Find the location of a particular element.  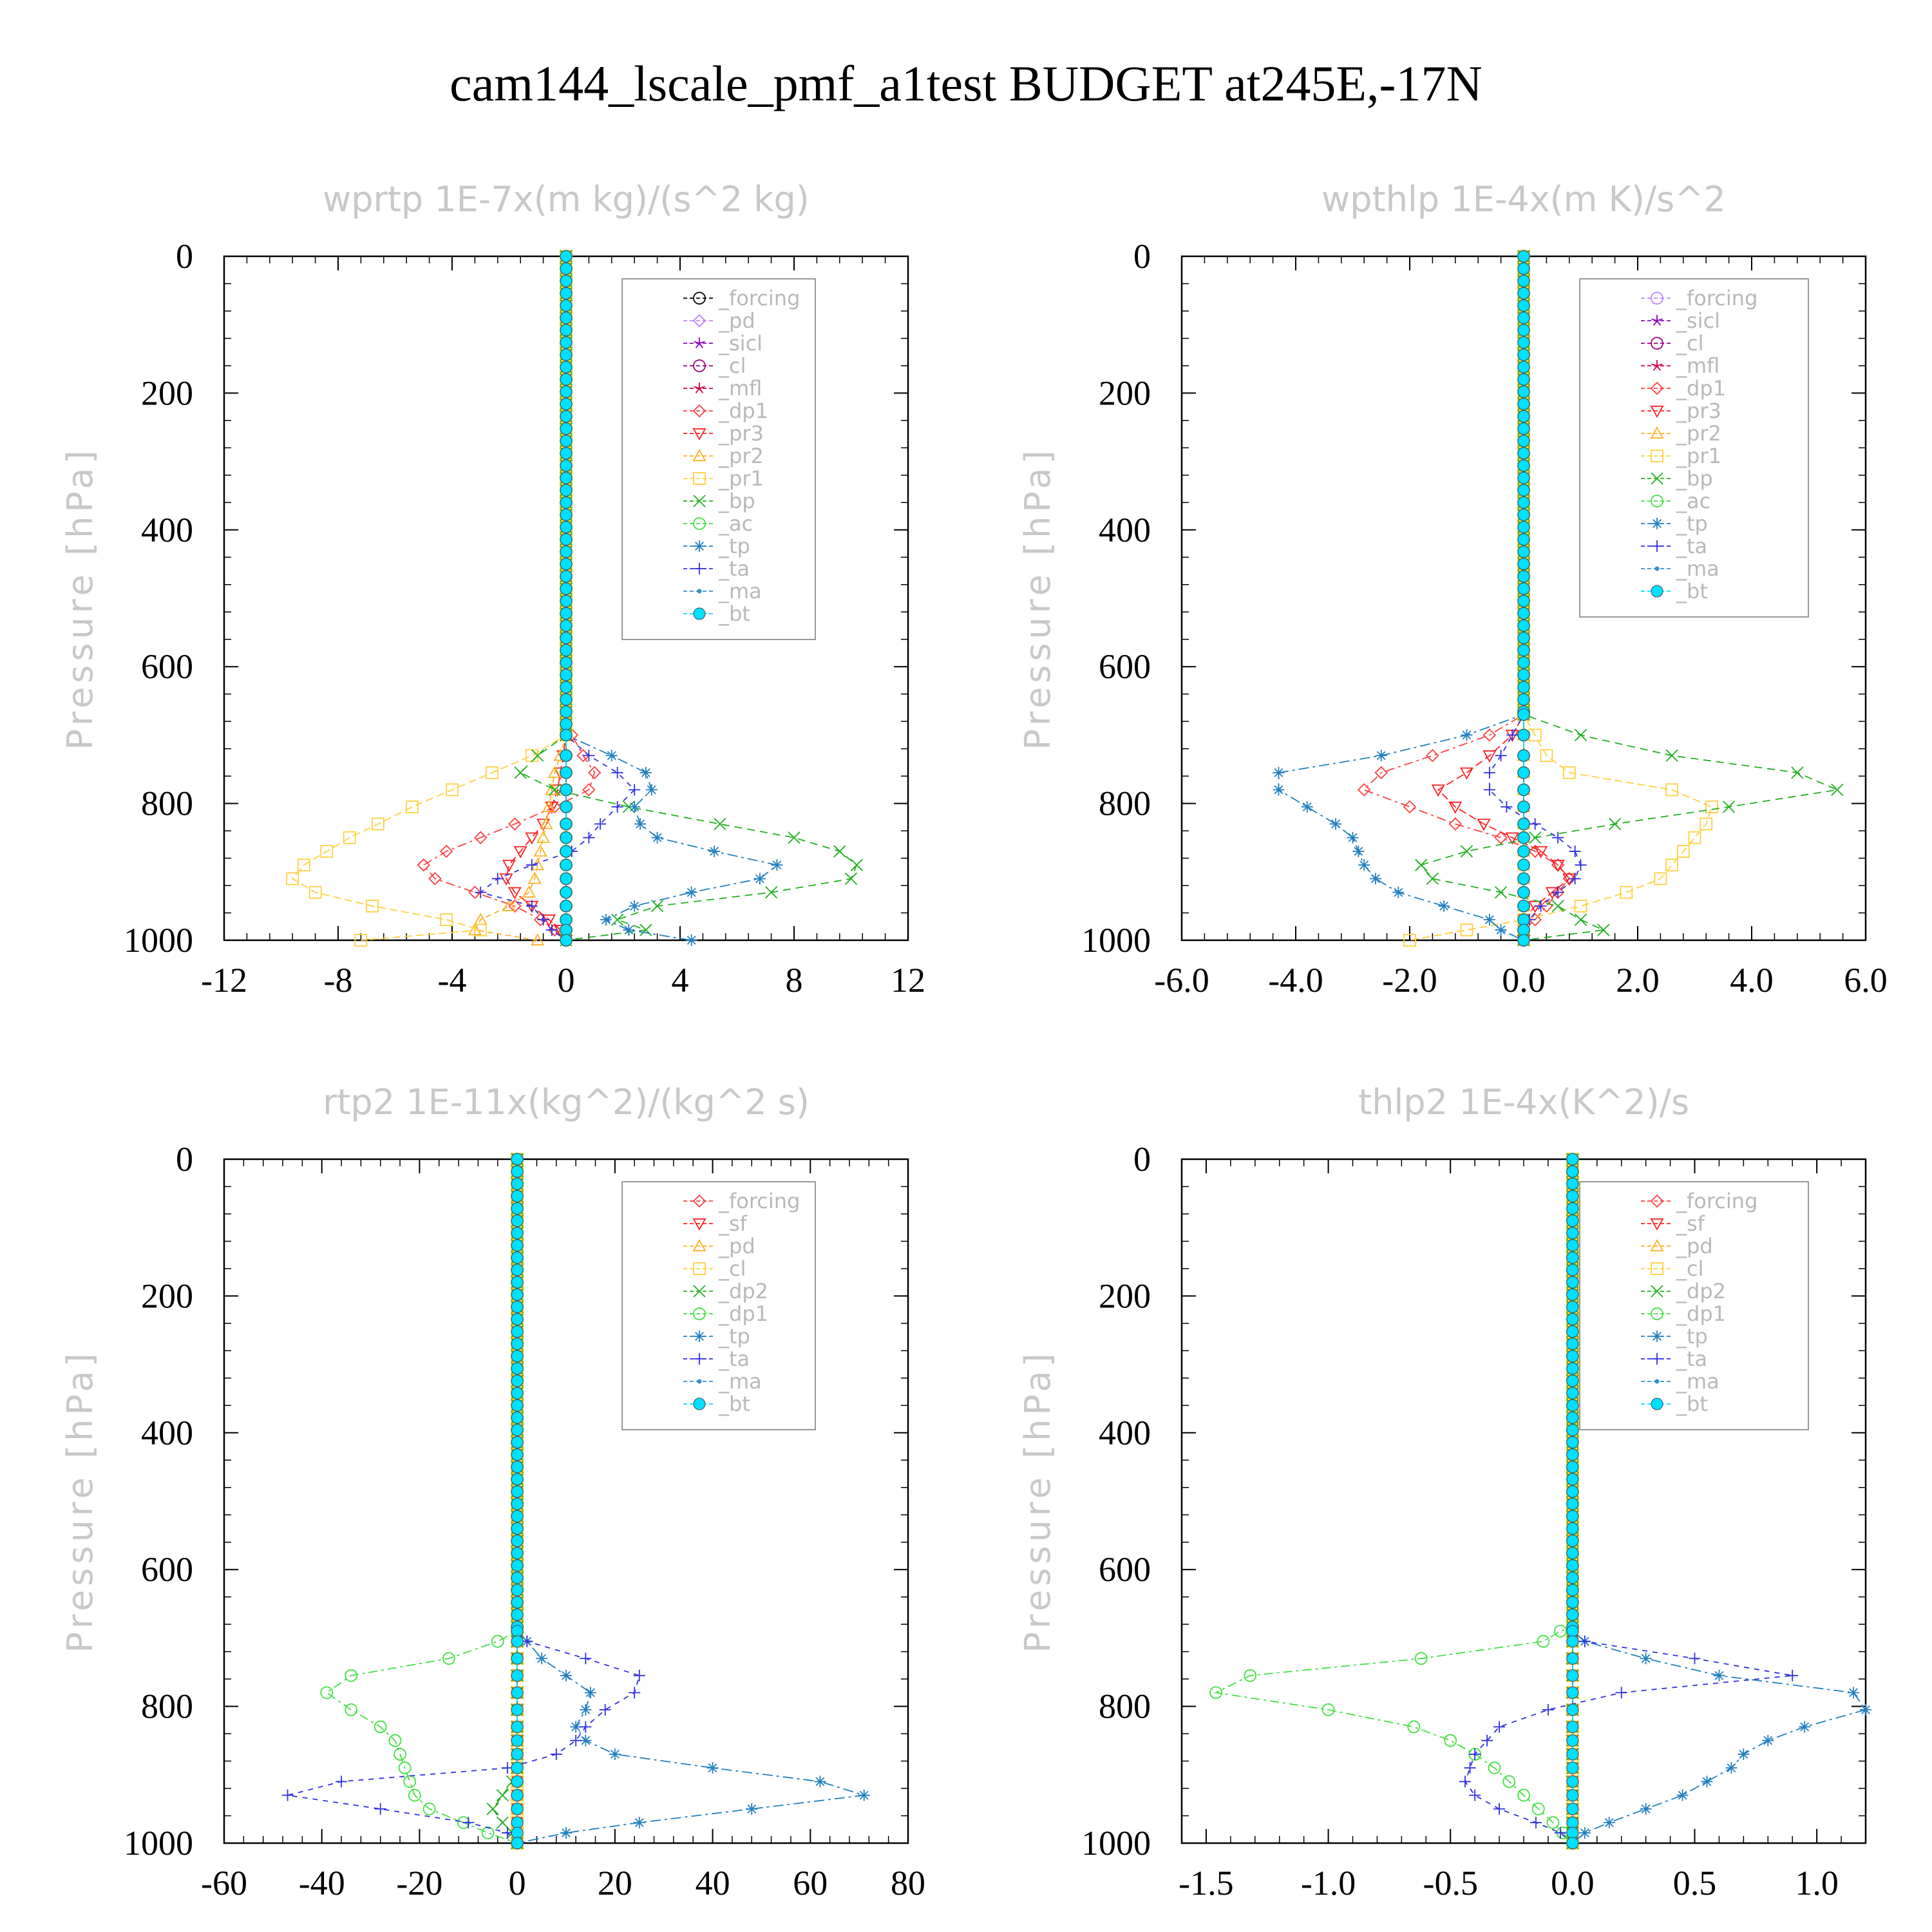

legend-label: _bt is located at coordinates (1692, 1404).